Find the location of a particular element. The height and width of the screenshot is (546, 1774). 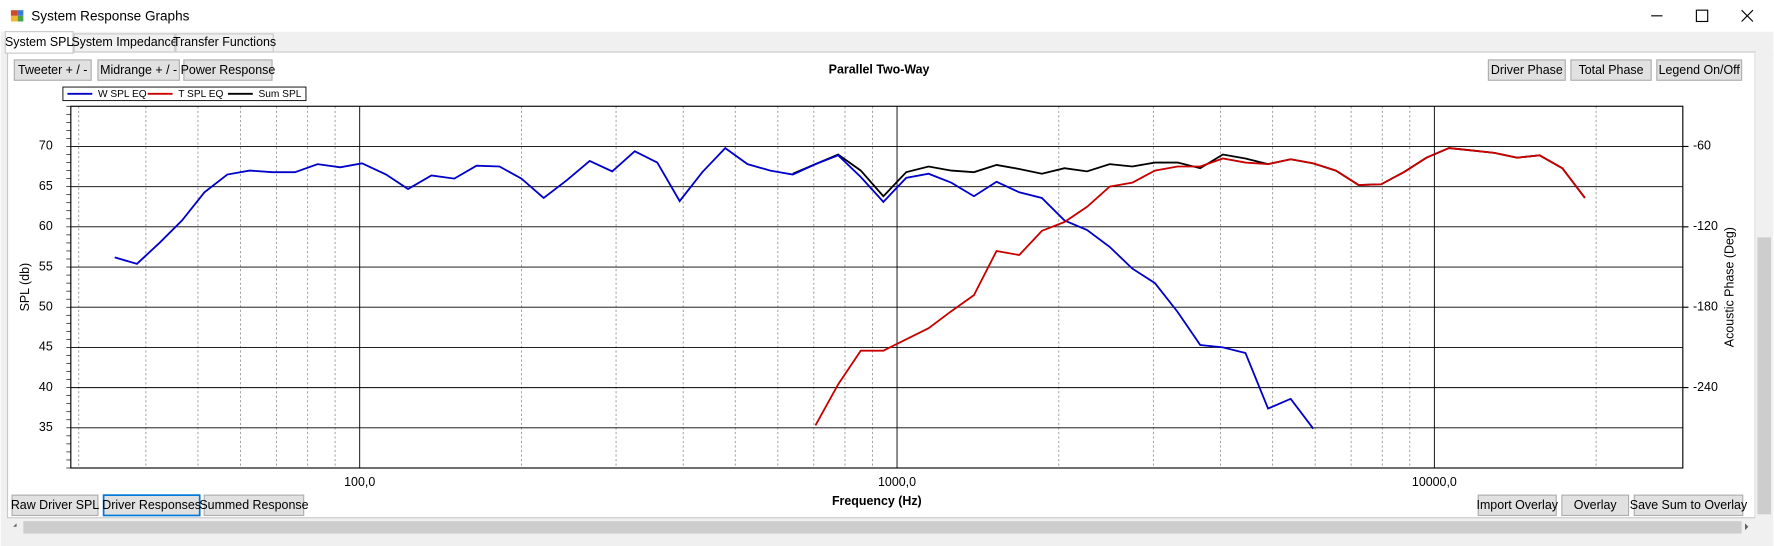

button: Total Phase is located at coordinates (1611, 70).